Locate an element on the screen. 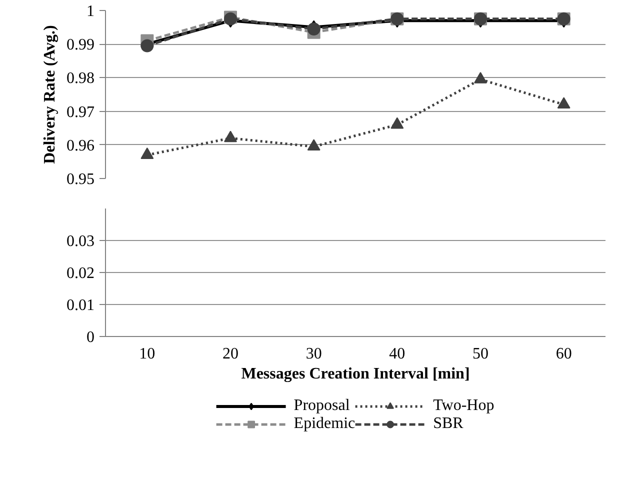  y-tick-label: 0 is located at coordinates (90, 337).